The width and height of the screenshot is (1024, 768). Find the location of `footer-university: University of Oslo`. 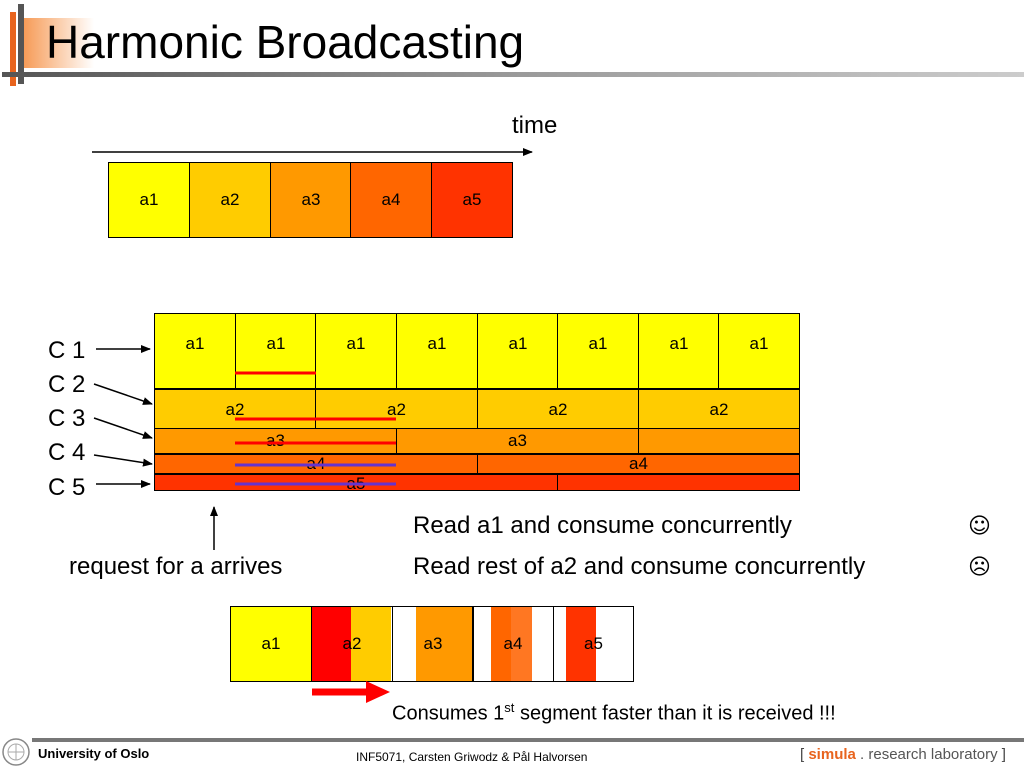

footer-university: University of Oslo is located at coordinates (94, 753).